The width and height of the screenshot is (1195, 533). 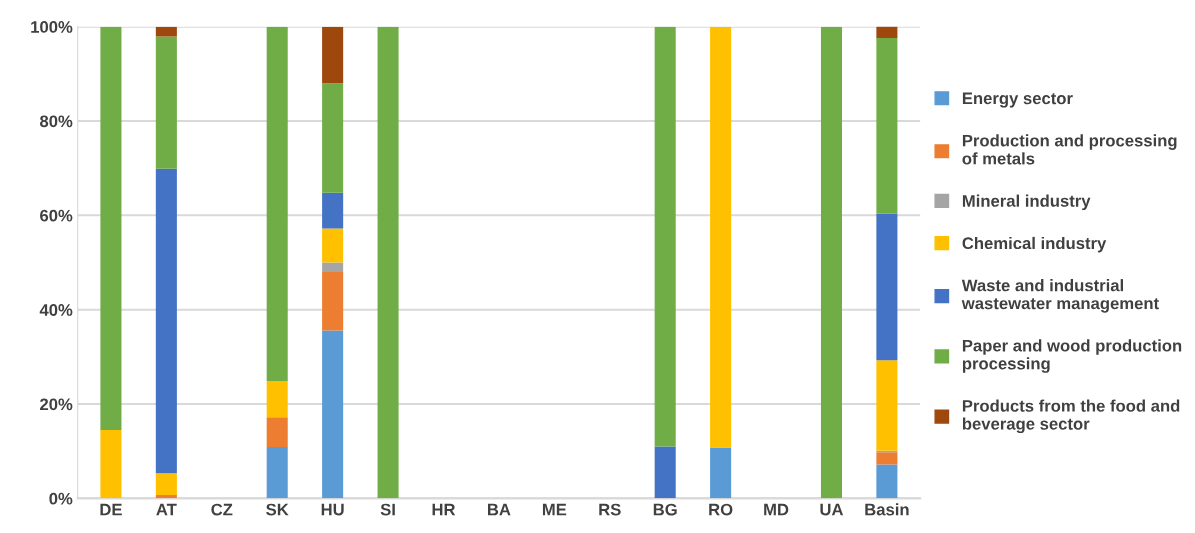 What do you see at coordinates (1026, 202) in the screenshot?
I see `legend-label: Mineral industry` at bounding box center [1026, 202].